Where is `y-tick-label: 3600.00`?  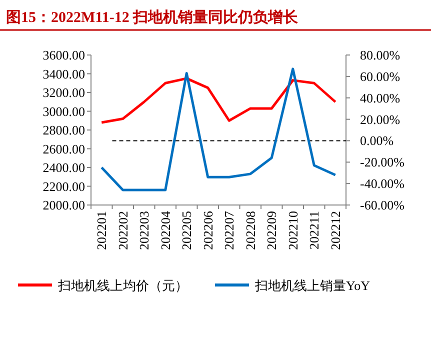 y-tick-label: 3600.00 is located at coordinates (63, 55).